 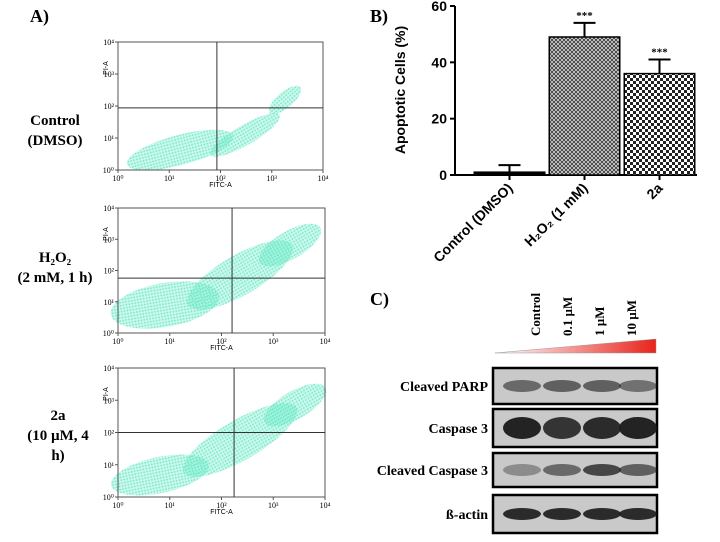 I want to click on row-label: h), so click(x=57, y=456).